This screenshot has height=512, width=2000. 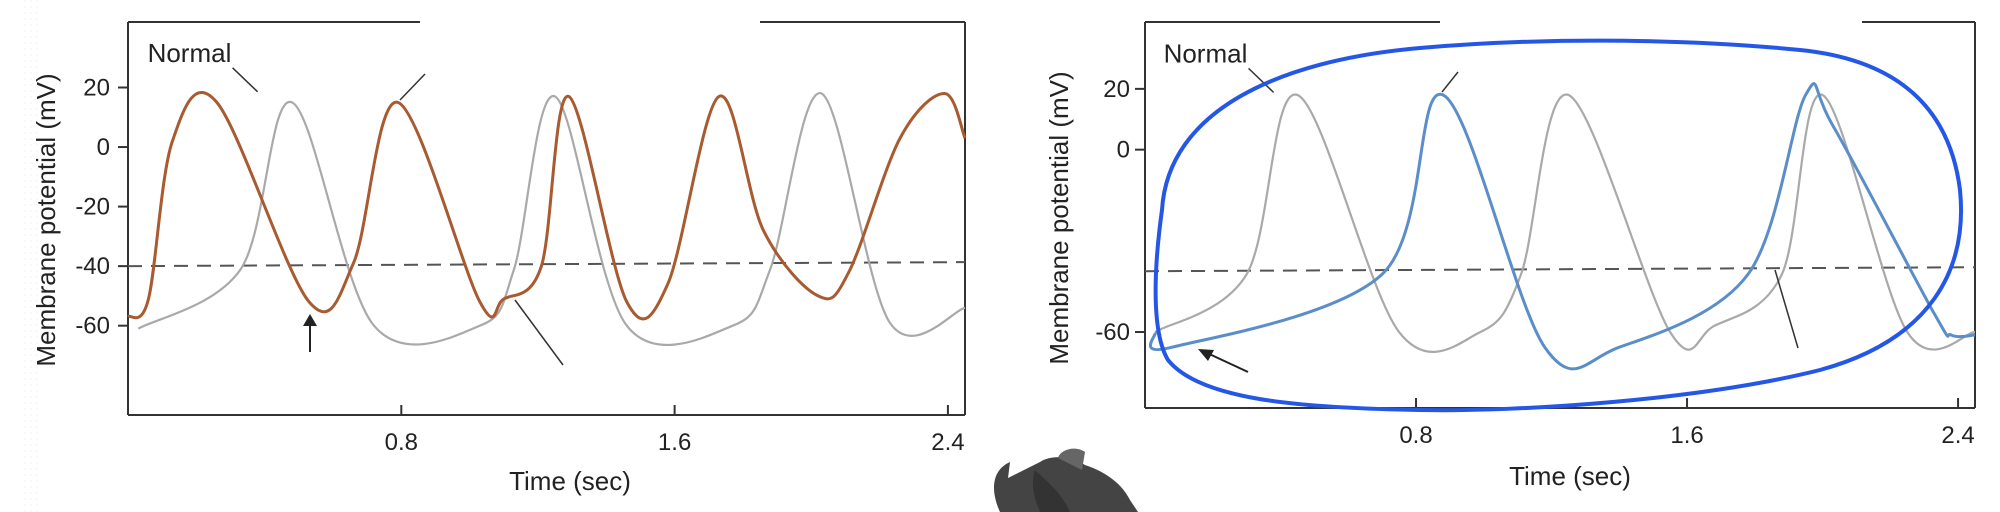 I want to click on chart-2-y-axis-title: Membrane potential (mV), so click(x=1059, y=217).